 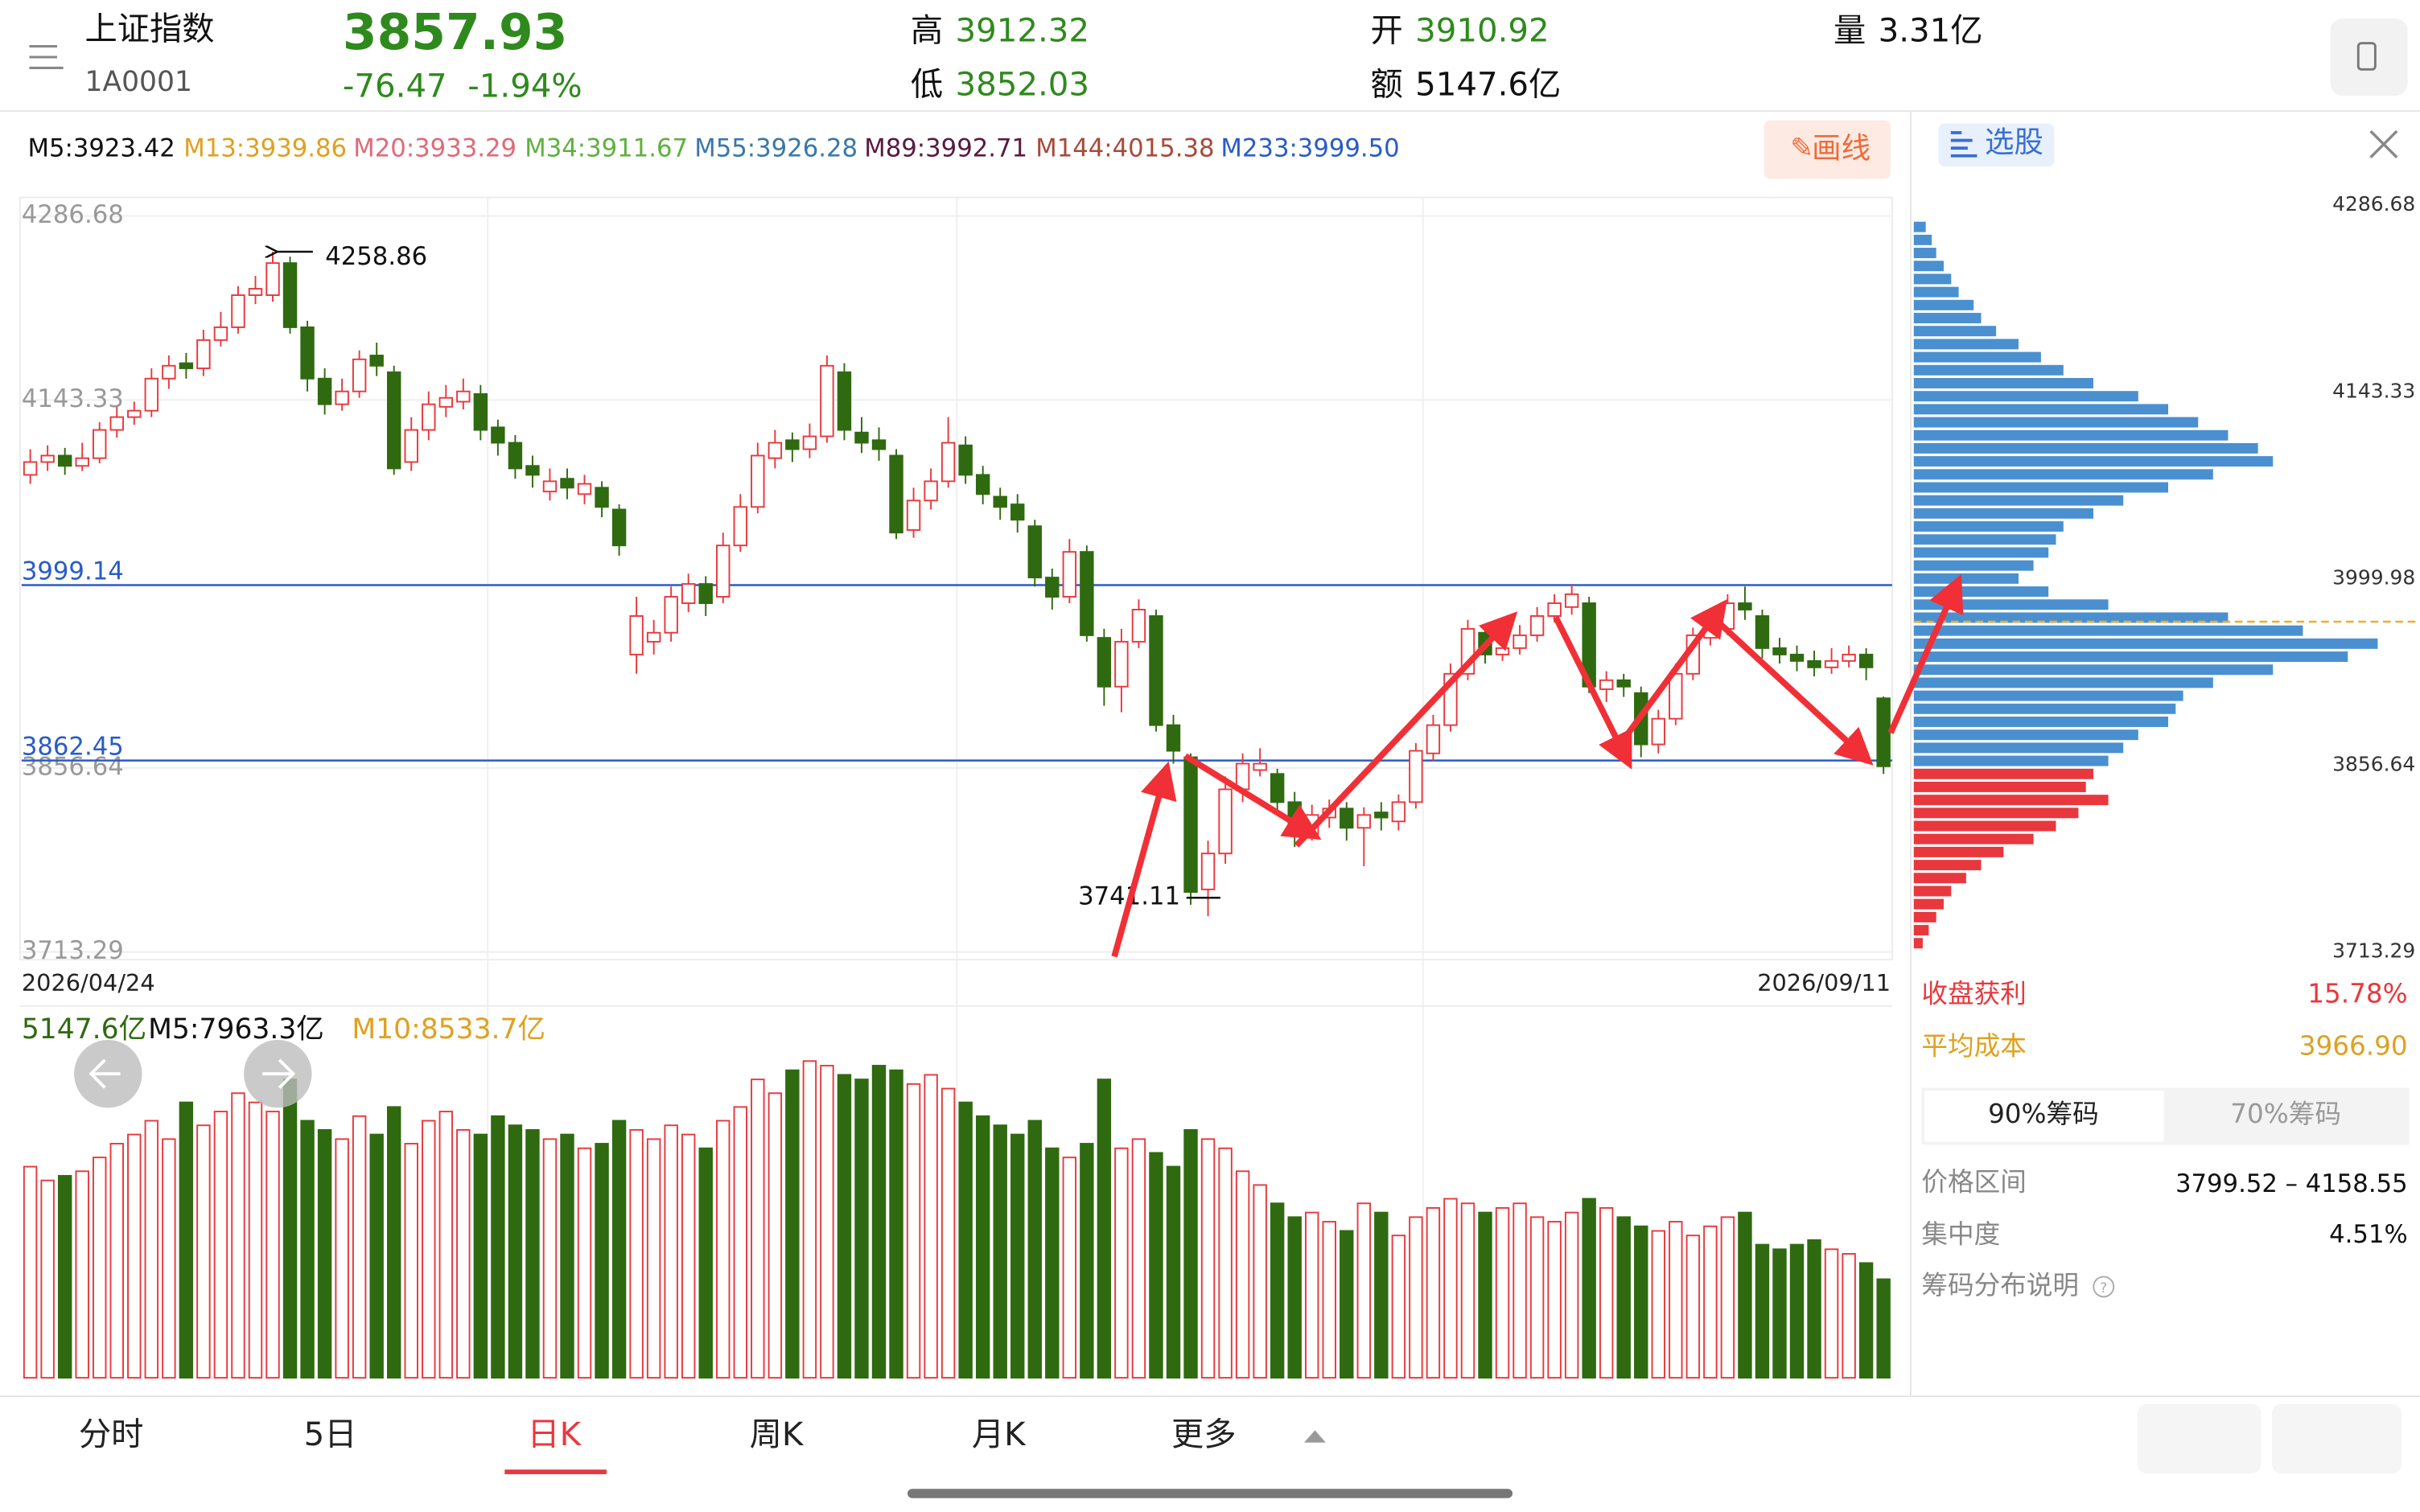 I want to click on chip-tab-90: 90%筹码, so click(x=2044, y=1117).